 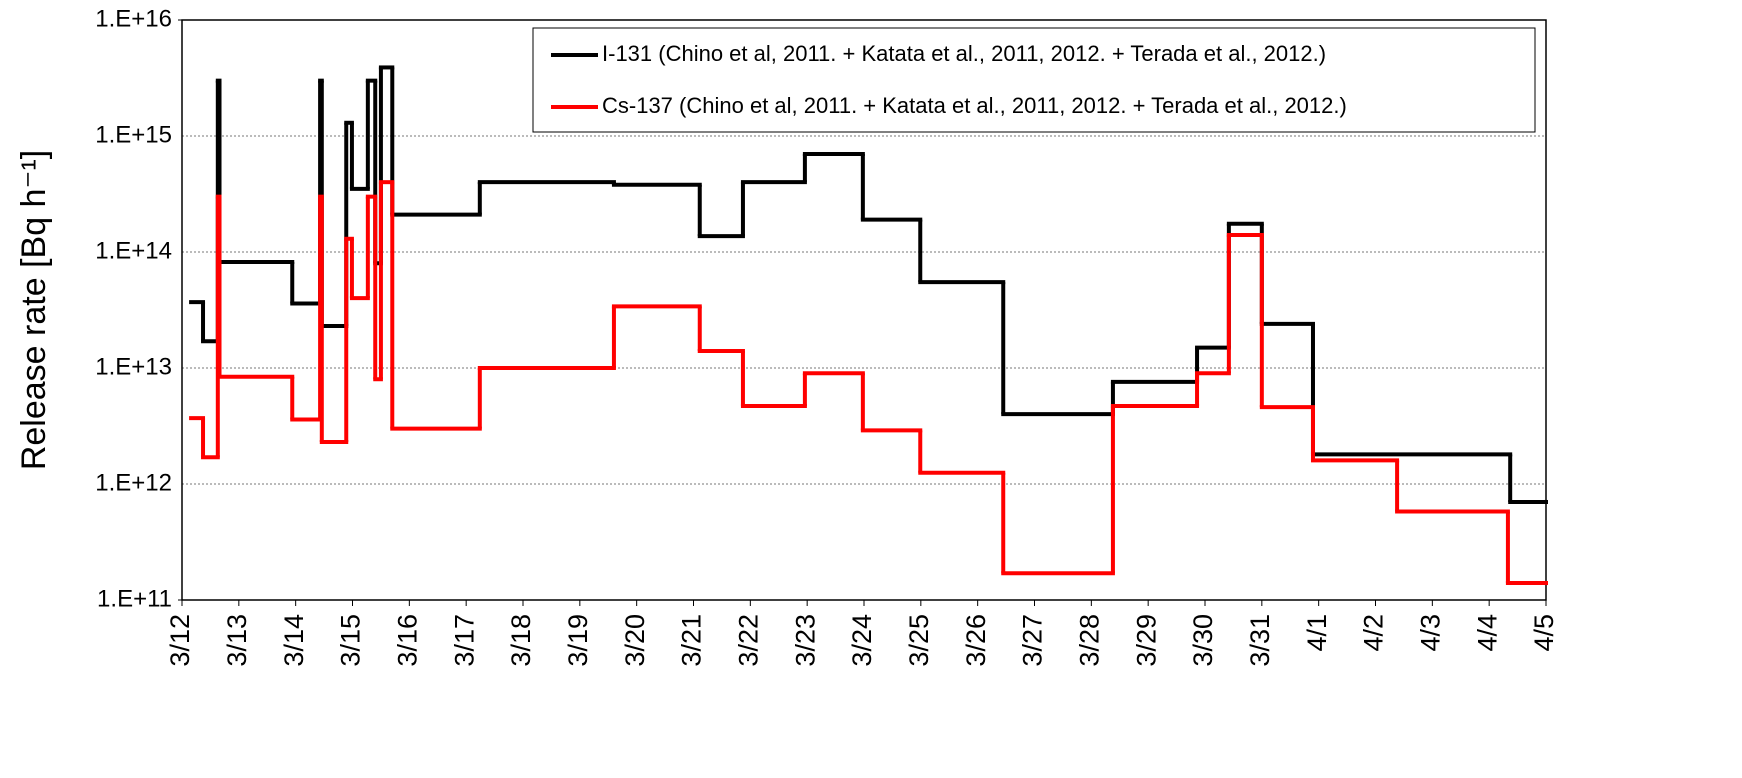 I want to click on x-tick-label: 3/24, so click(x=862, y=640).